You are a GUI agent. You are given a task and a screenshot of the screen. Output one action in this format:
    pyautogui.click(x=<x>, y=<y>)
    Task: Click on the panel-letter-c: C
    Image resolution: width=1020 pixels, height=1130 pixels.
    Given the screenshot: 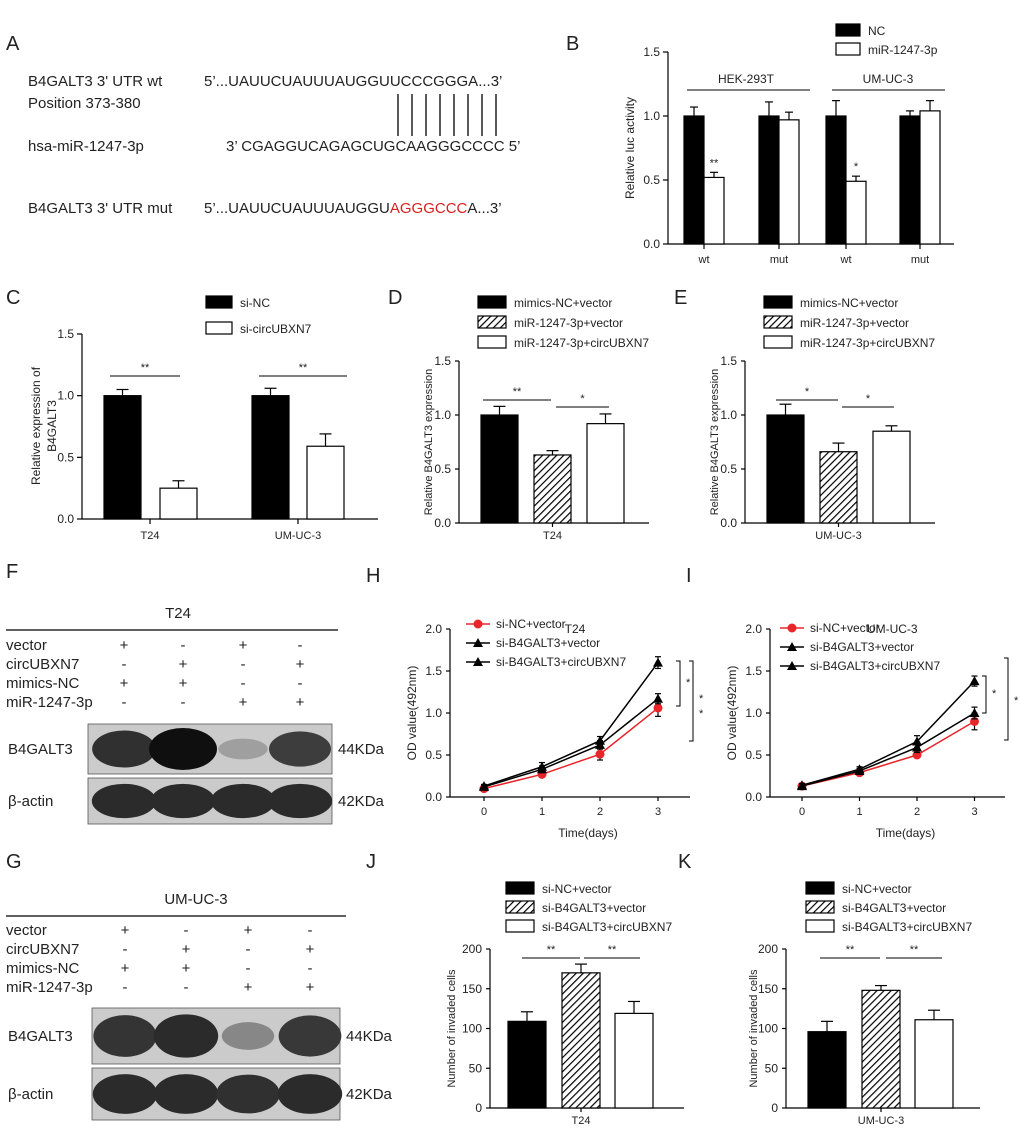 What is the action you would take?
    pyautogui.click(x=13, y=298)
    